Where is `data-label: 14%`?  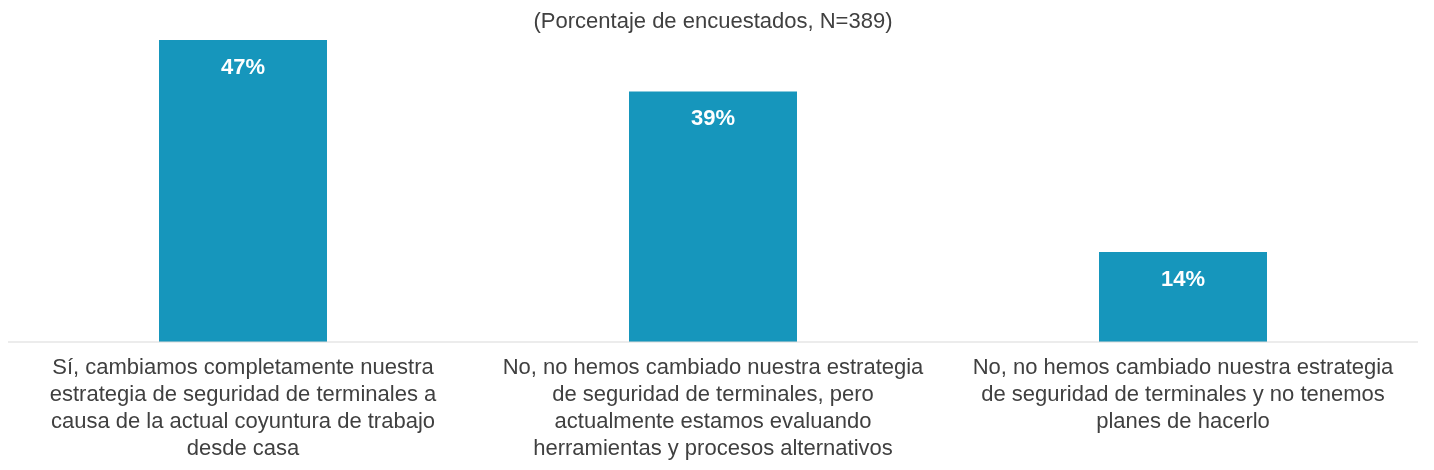 data-label: 14% is located at coordinates (1183, 278).